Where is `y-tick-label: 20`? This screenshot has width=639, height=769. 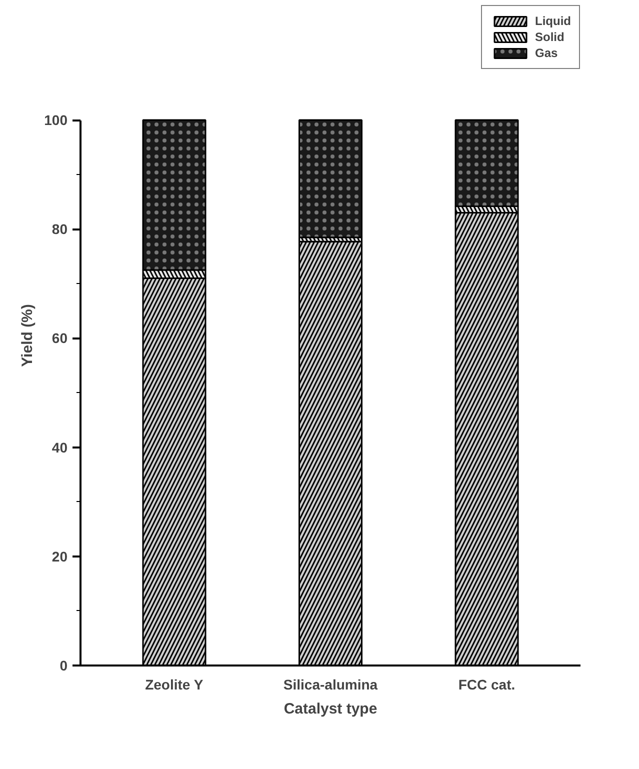
y-tick-label: 20 is located at coordinates (60, 556).